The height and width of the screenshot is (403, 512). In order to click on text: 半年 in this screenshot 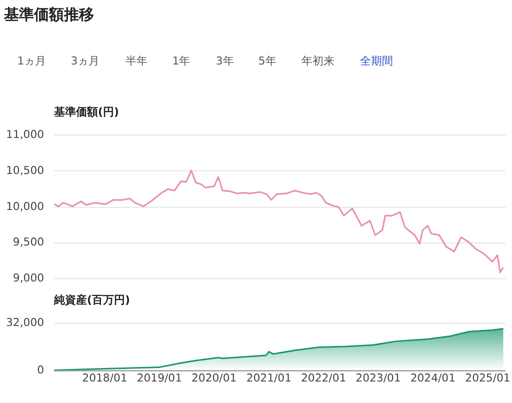, I will do `click(137, 61)`.